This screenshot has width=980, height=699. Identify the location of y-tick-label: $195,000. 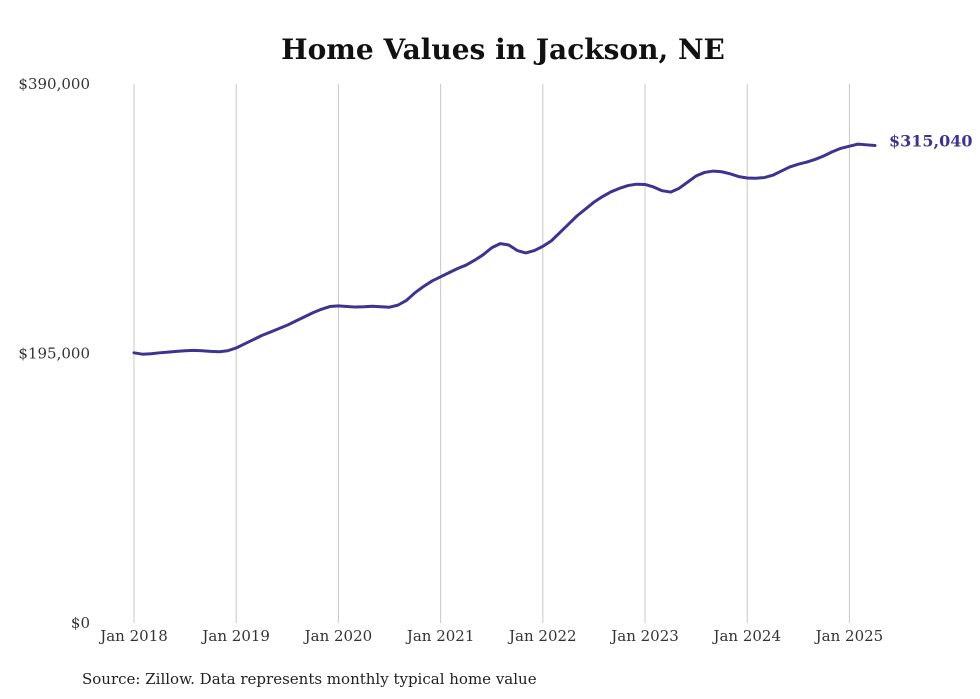
(54, 354).